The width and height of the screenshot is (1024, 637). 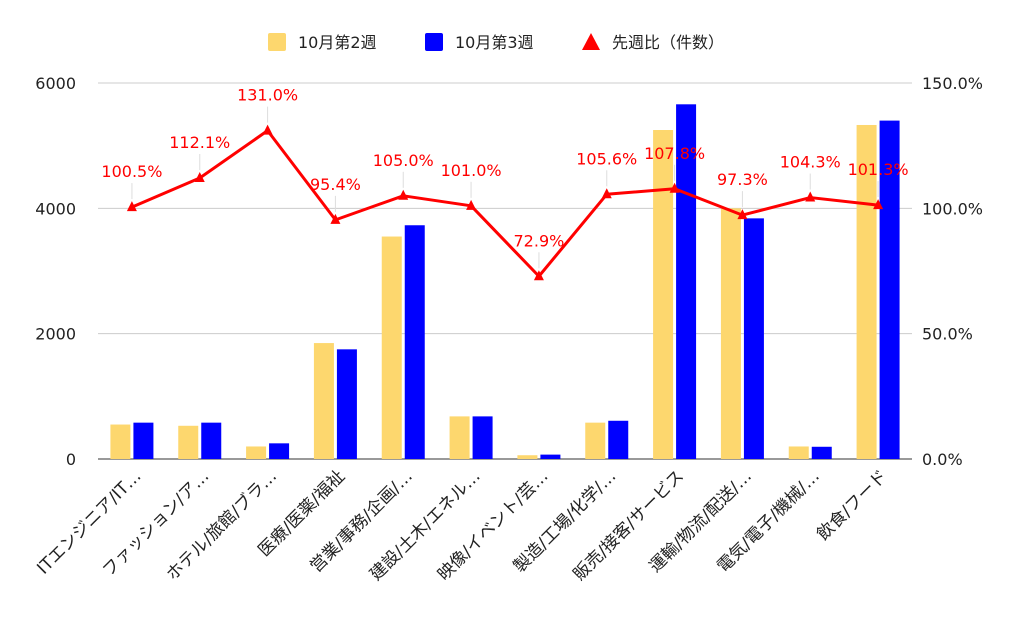 I want to click on y-tick-label-right: 50.0%, so click(x=947, y=334).